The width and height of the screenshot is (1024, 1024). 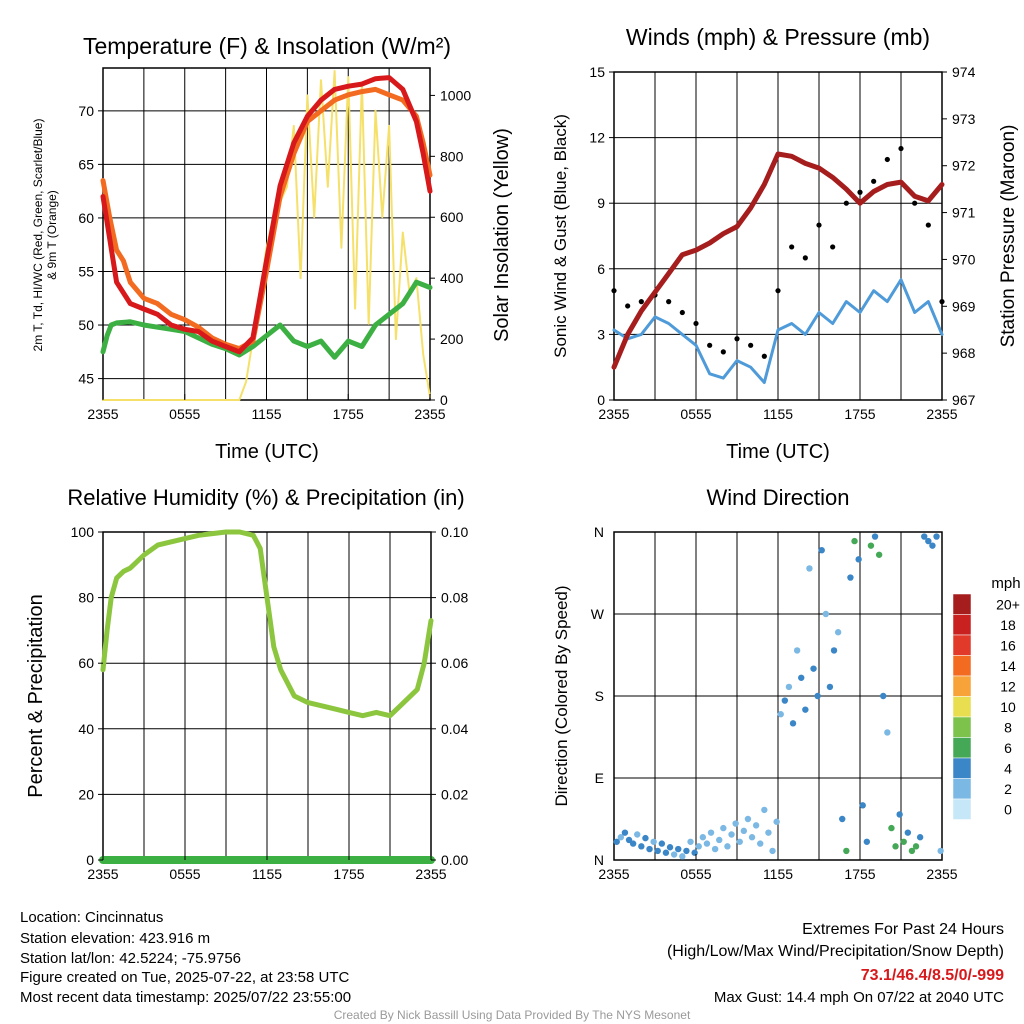 I want to click on info-location: Location: Cincinnatus, so click(x=91, y=917).